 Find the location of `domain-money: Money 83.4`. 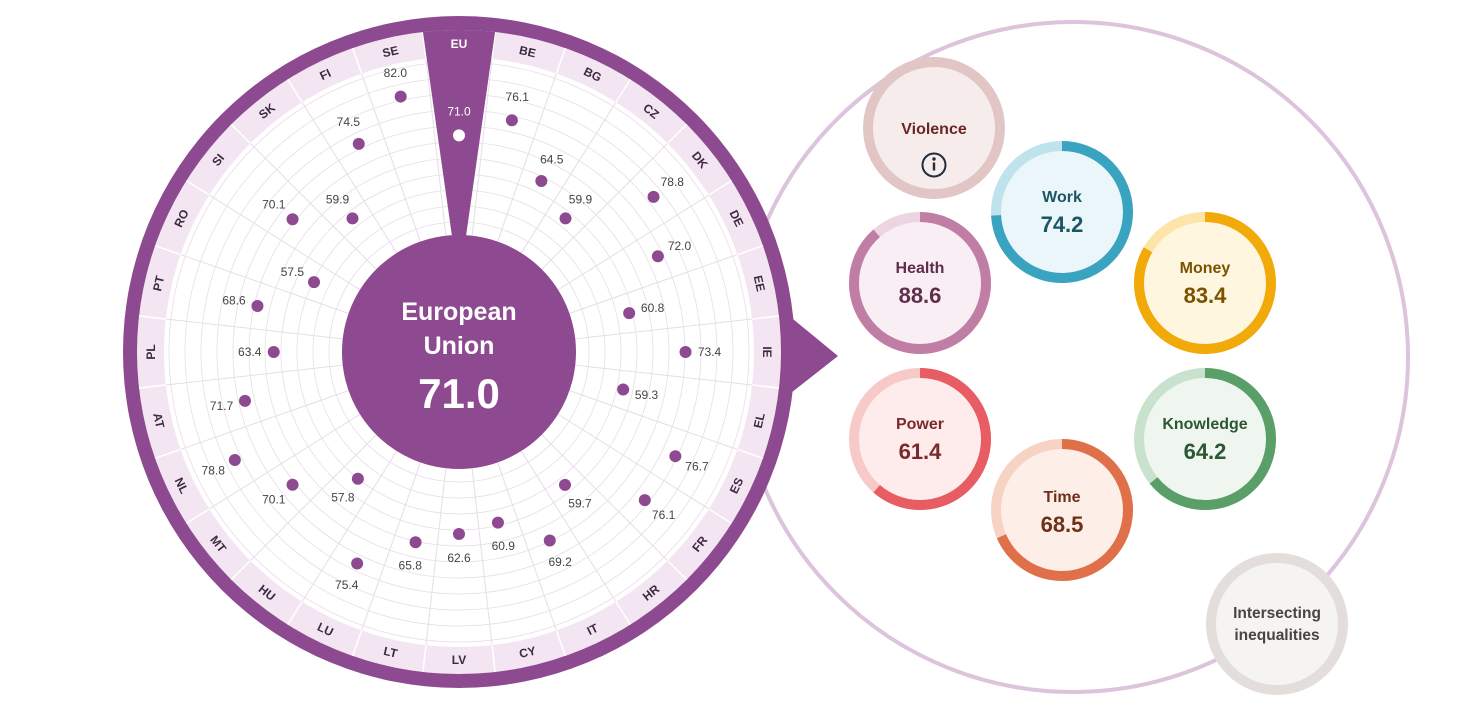

domain-money: Money 83.4 is located at coordinates (1205, 283).